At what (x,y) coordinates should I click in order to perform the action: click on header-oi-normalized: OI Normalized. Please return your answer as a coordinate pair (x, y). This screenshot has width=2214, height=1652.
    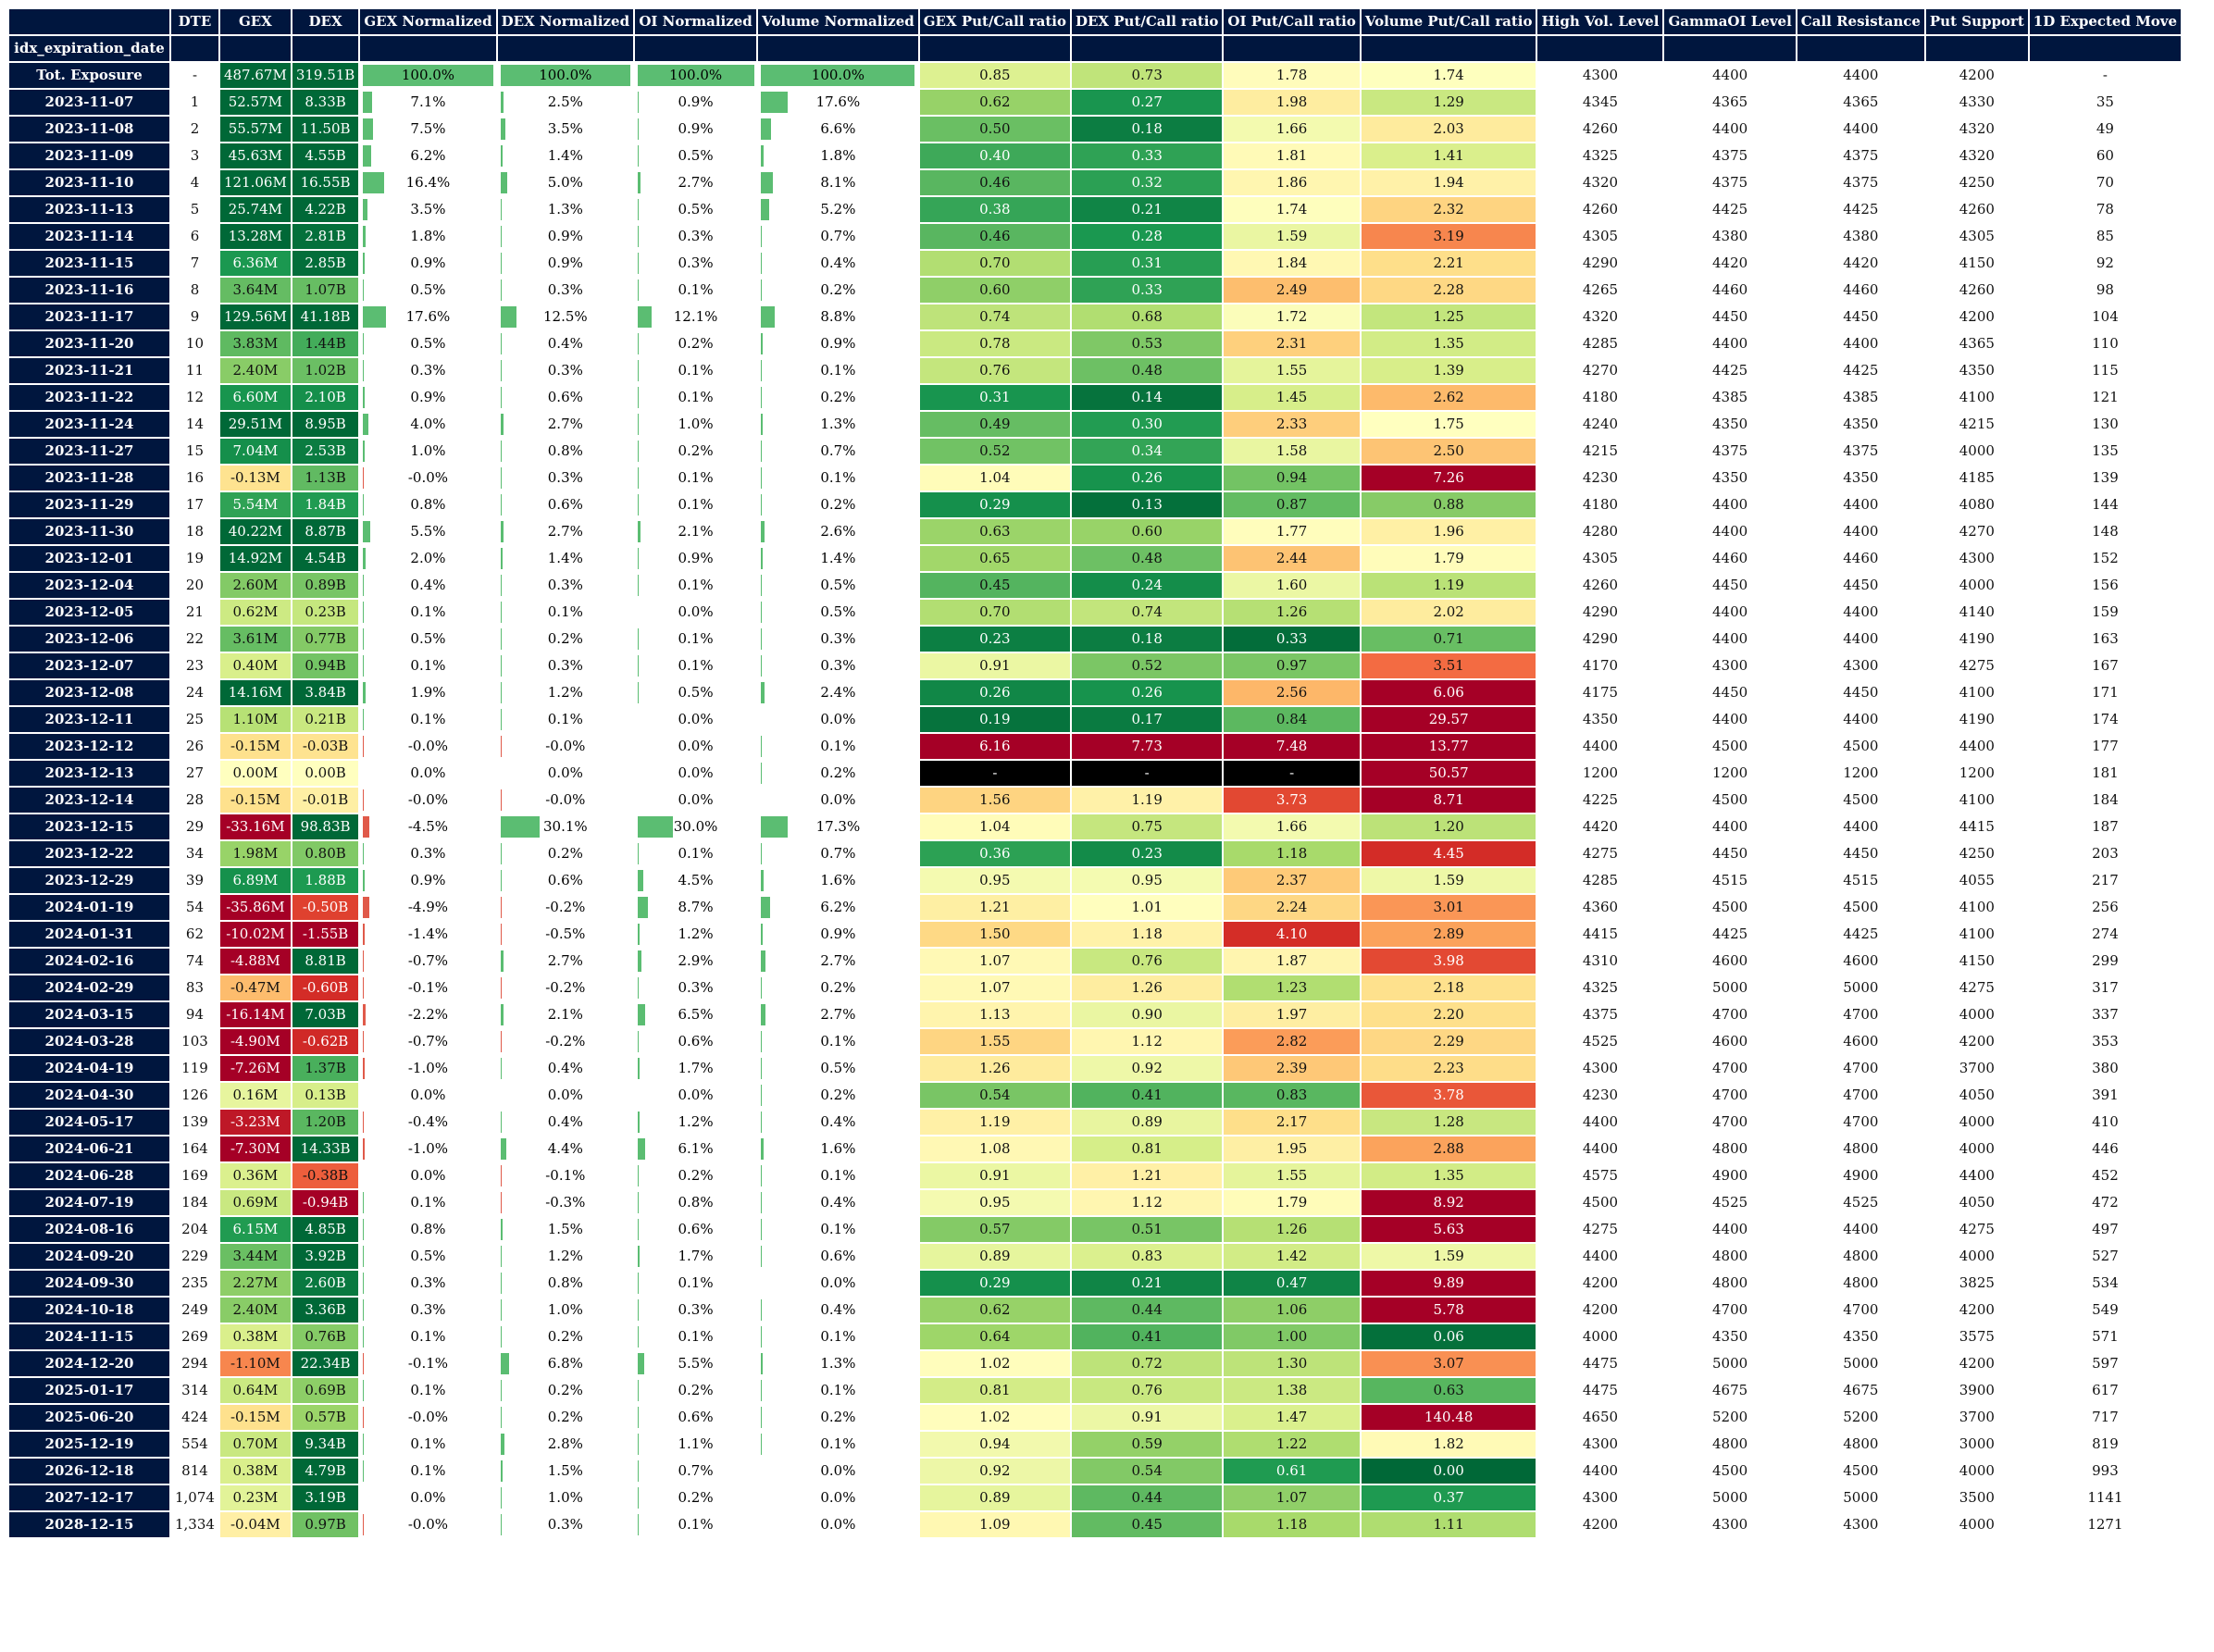
    Looking at the image, I should click on (696, 21).